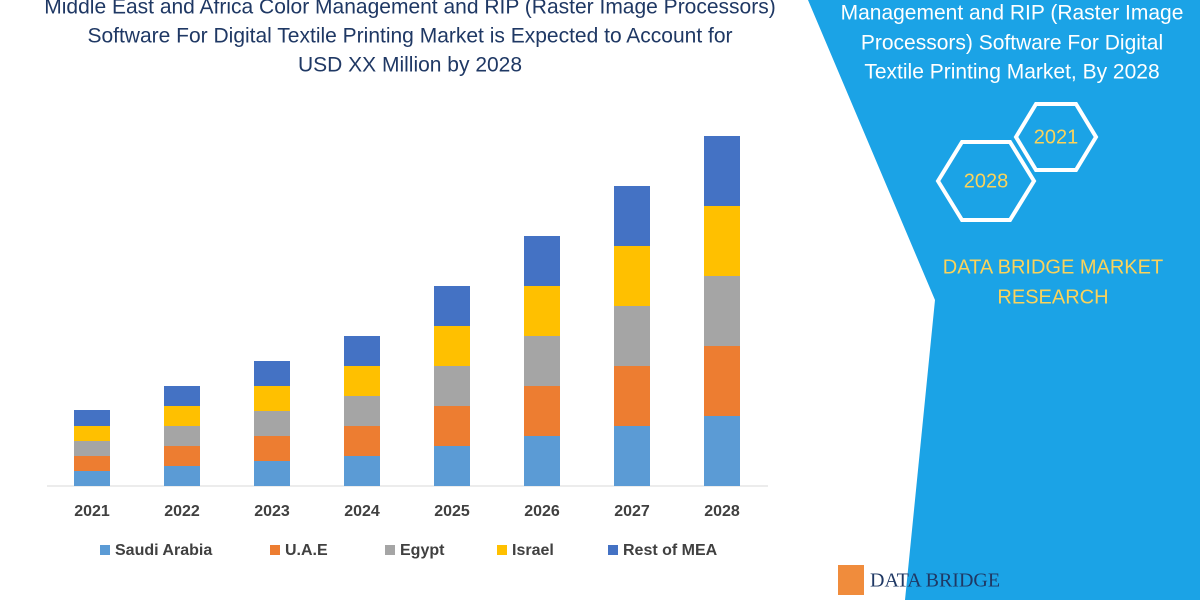 The height and width of the screenshot is (600, 1200). Describe the element at coordinates (670, 550) in the screenshot. I see `legend-label: Rest of MEA` at that location.